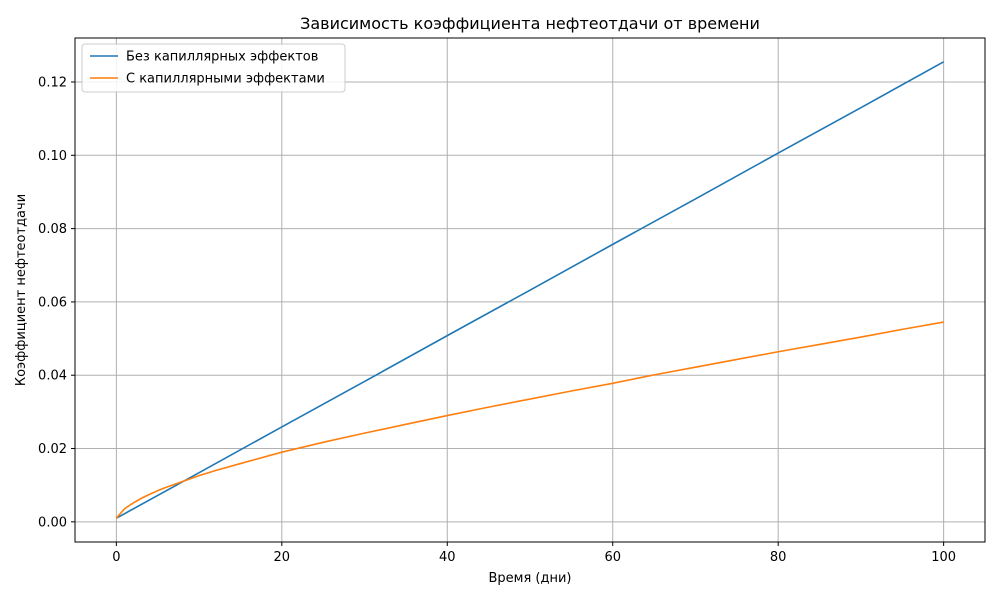 This screenshot has height=600, width=1000. What do you see at coordinates (943, 557) in the screenshot?
I see `x-tick-label: 100` at bounding box center [943, 557].